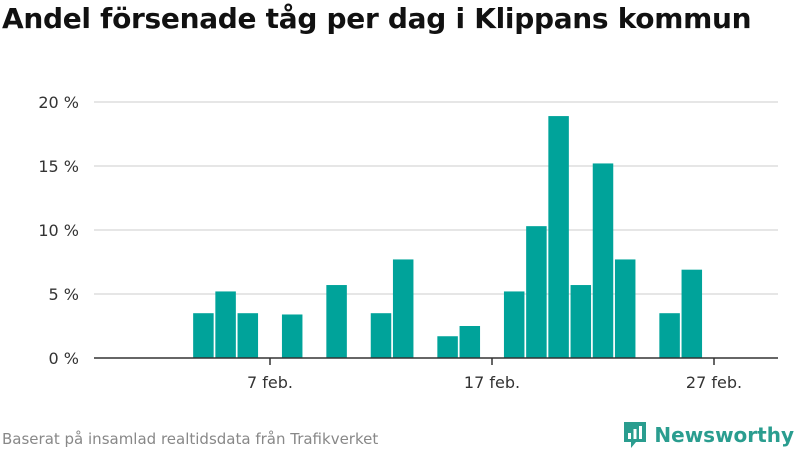 The image size is (800, 450). What do you see at coordinates (492, 382) in the screenshot?
I see `x-tick-label: 17 feb.` at bounding box center [492, 382].